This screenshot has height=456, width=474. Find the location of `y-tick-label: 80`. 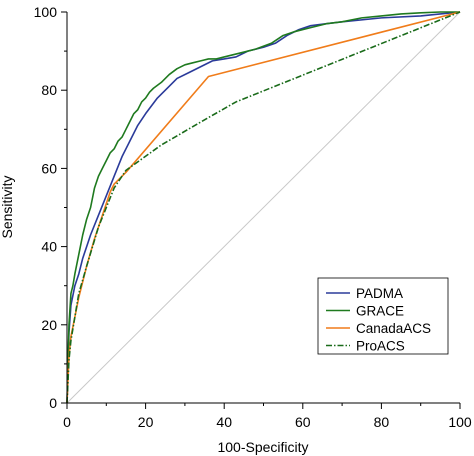

y-tick-label: 80 is located at coordinates (49, 90).